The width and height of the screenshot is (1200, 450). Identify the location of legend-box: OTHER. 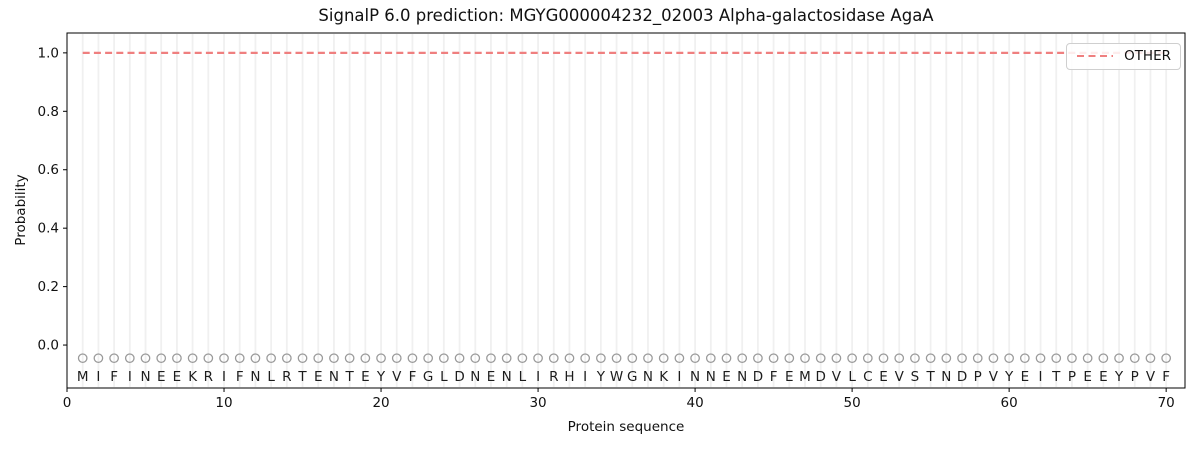
(1123, 56).